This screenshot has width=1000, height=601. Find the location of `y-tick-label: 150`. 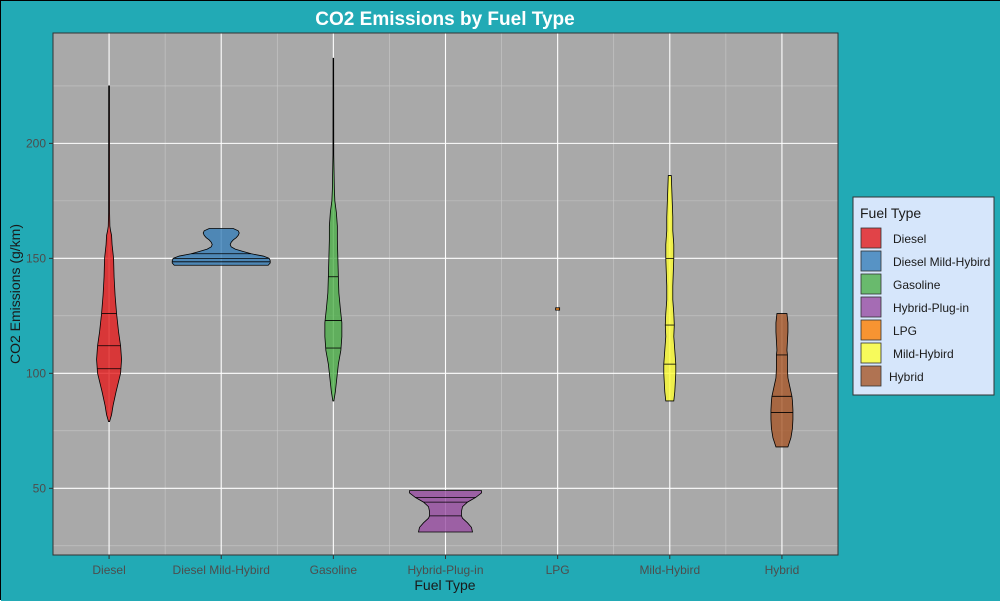

y-tick-label: 150 is located at coordinates (36, 258).